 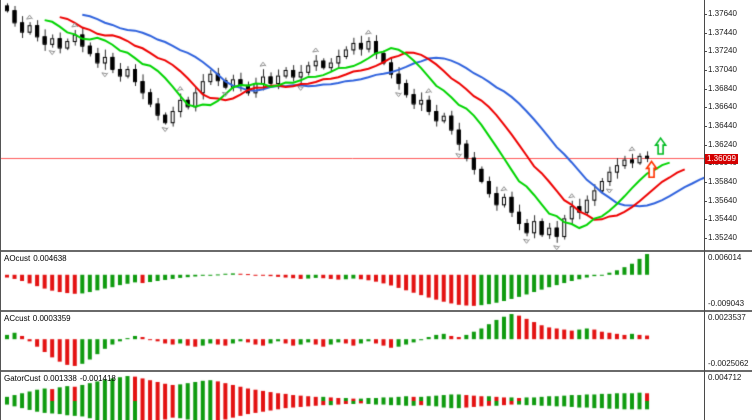 I want to click on ao-scale-max: 0.006014, so click(x=725, y=257).